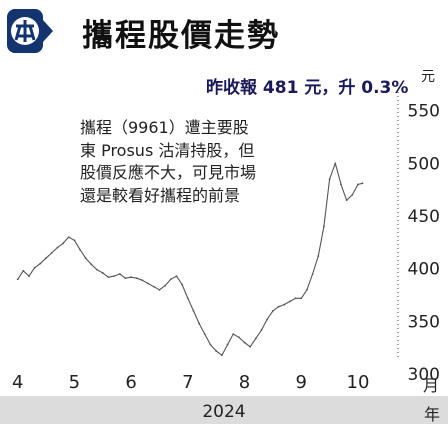 Image resolution: width=448 pixels, height=428 pixels. I want to click on y-tick-label: 500, so click(424, 164).